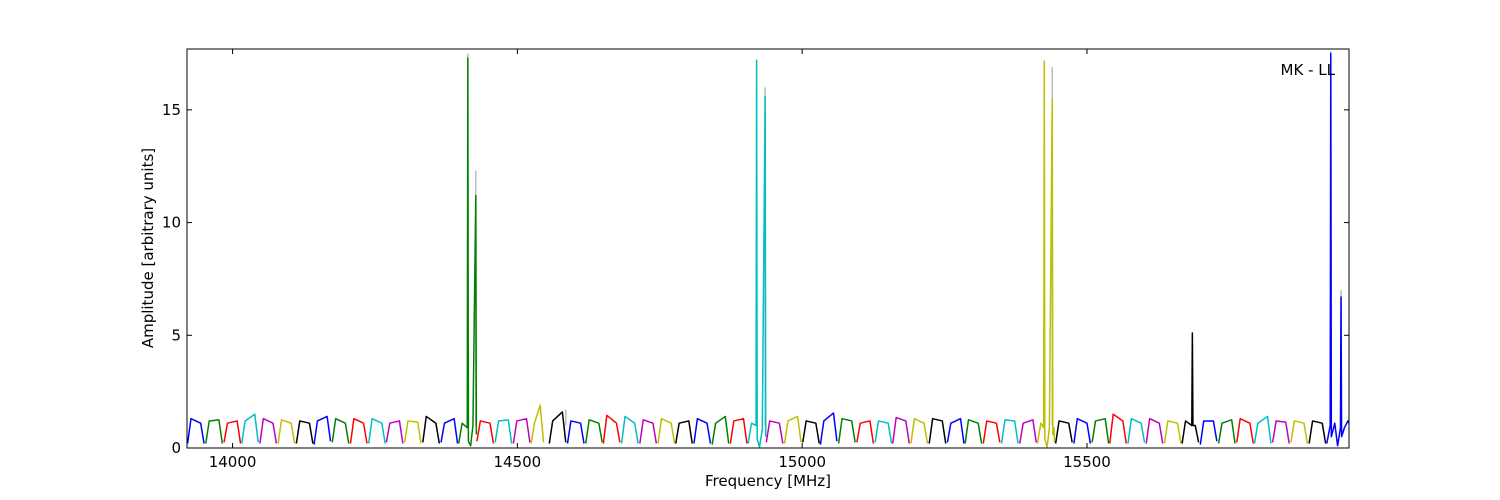 This screenshot has height=500, width=1500. Describe the element at coordinates (802, 462) in the screenshot. I see `x-tick-label: 15000` at that location.